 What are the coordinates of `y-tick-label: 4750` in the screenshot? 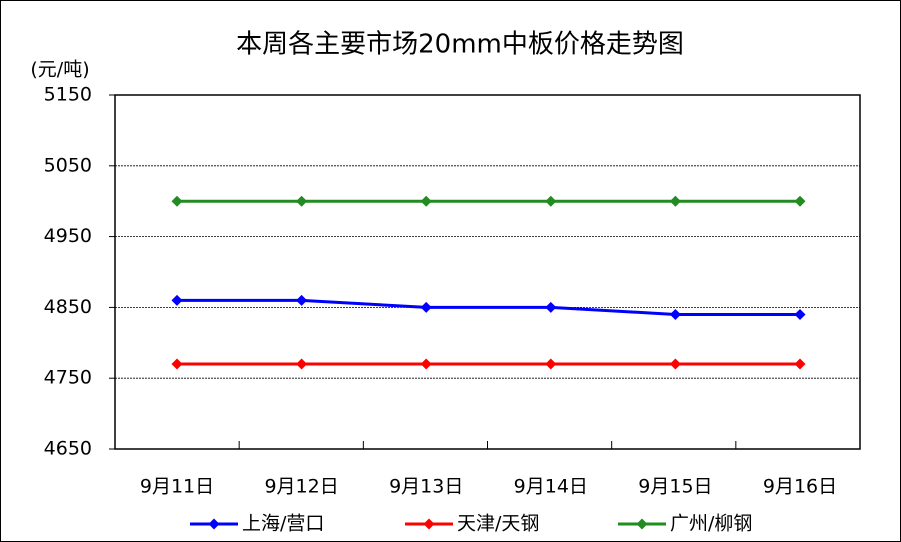 It's located at (68, 378).